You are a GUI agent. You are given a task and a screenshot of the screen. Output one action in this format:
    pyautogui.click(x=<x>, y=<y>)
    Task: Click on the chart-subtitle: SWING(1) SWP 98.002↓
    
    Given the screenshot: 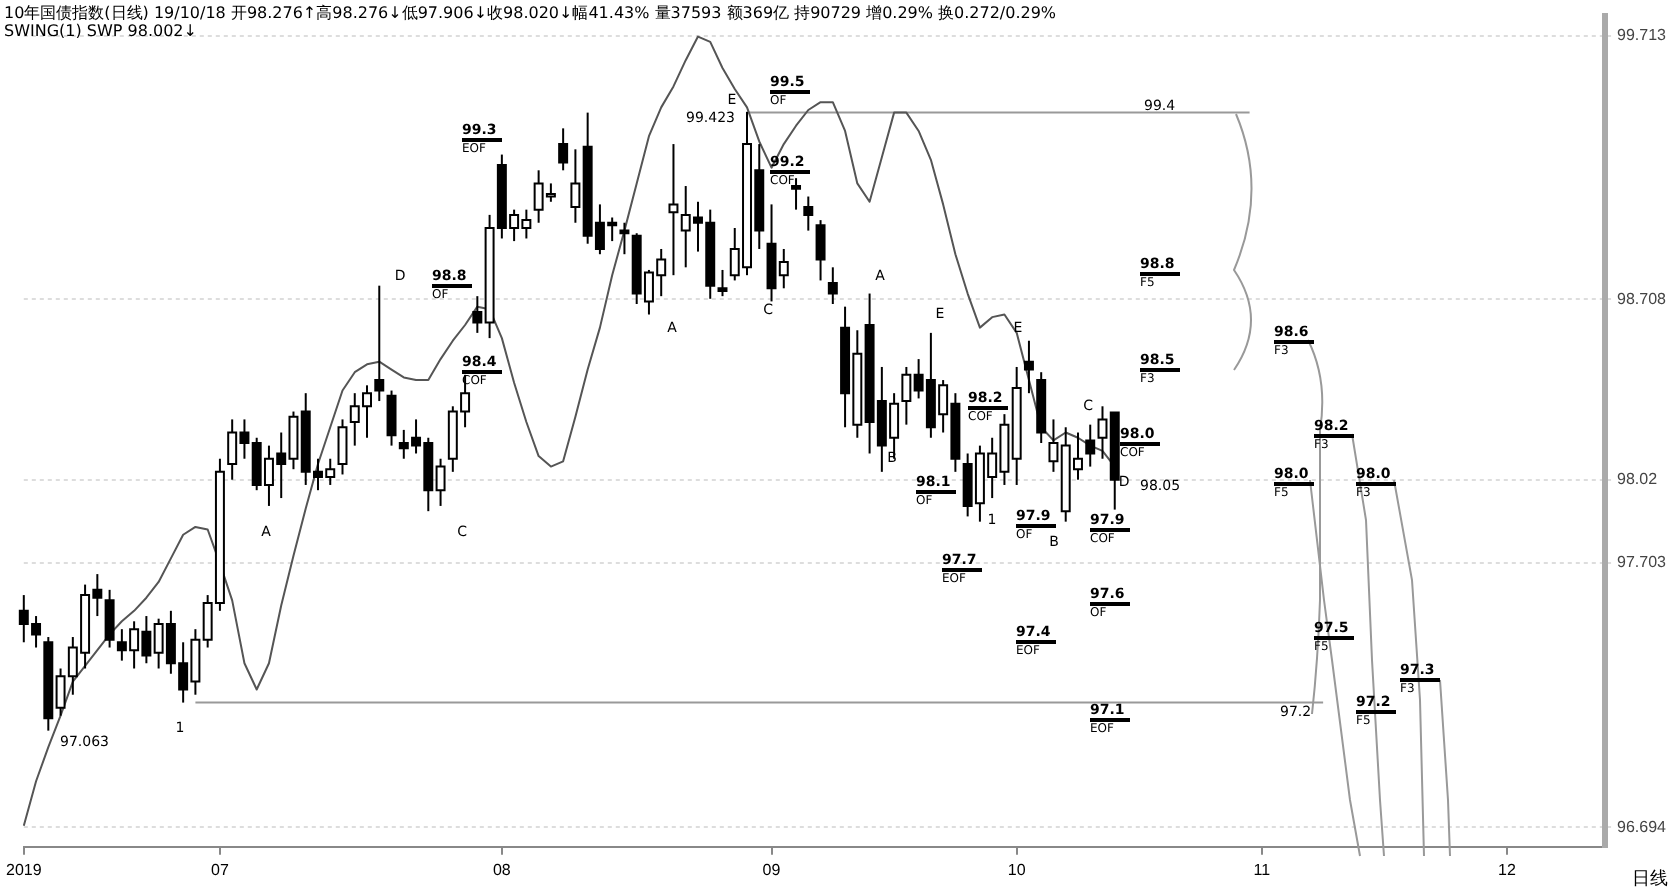 What is the action you would take?
    pyautogui.click(x=100, y=31)
    